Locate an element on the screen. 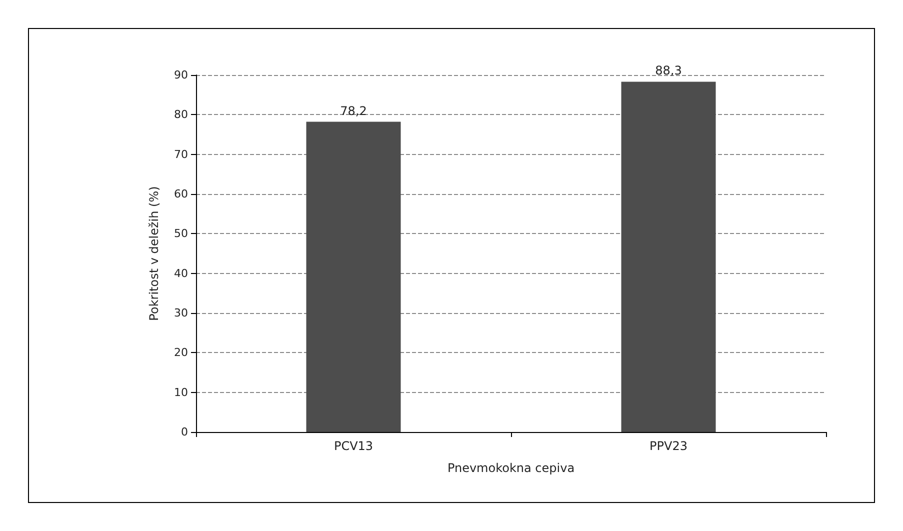 Image resolution: width=903 pixels, height=531 pixels. x-tick-label: PCV13 is located at coordinates (354, 446).